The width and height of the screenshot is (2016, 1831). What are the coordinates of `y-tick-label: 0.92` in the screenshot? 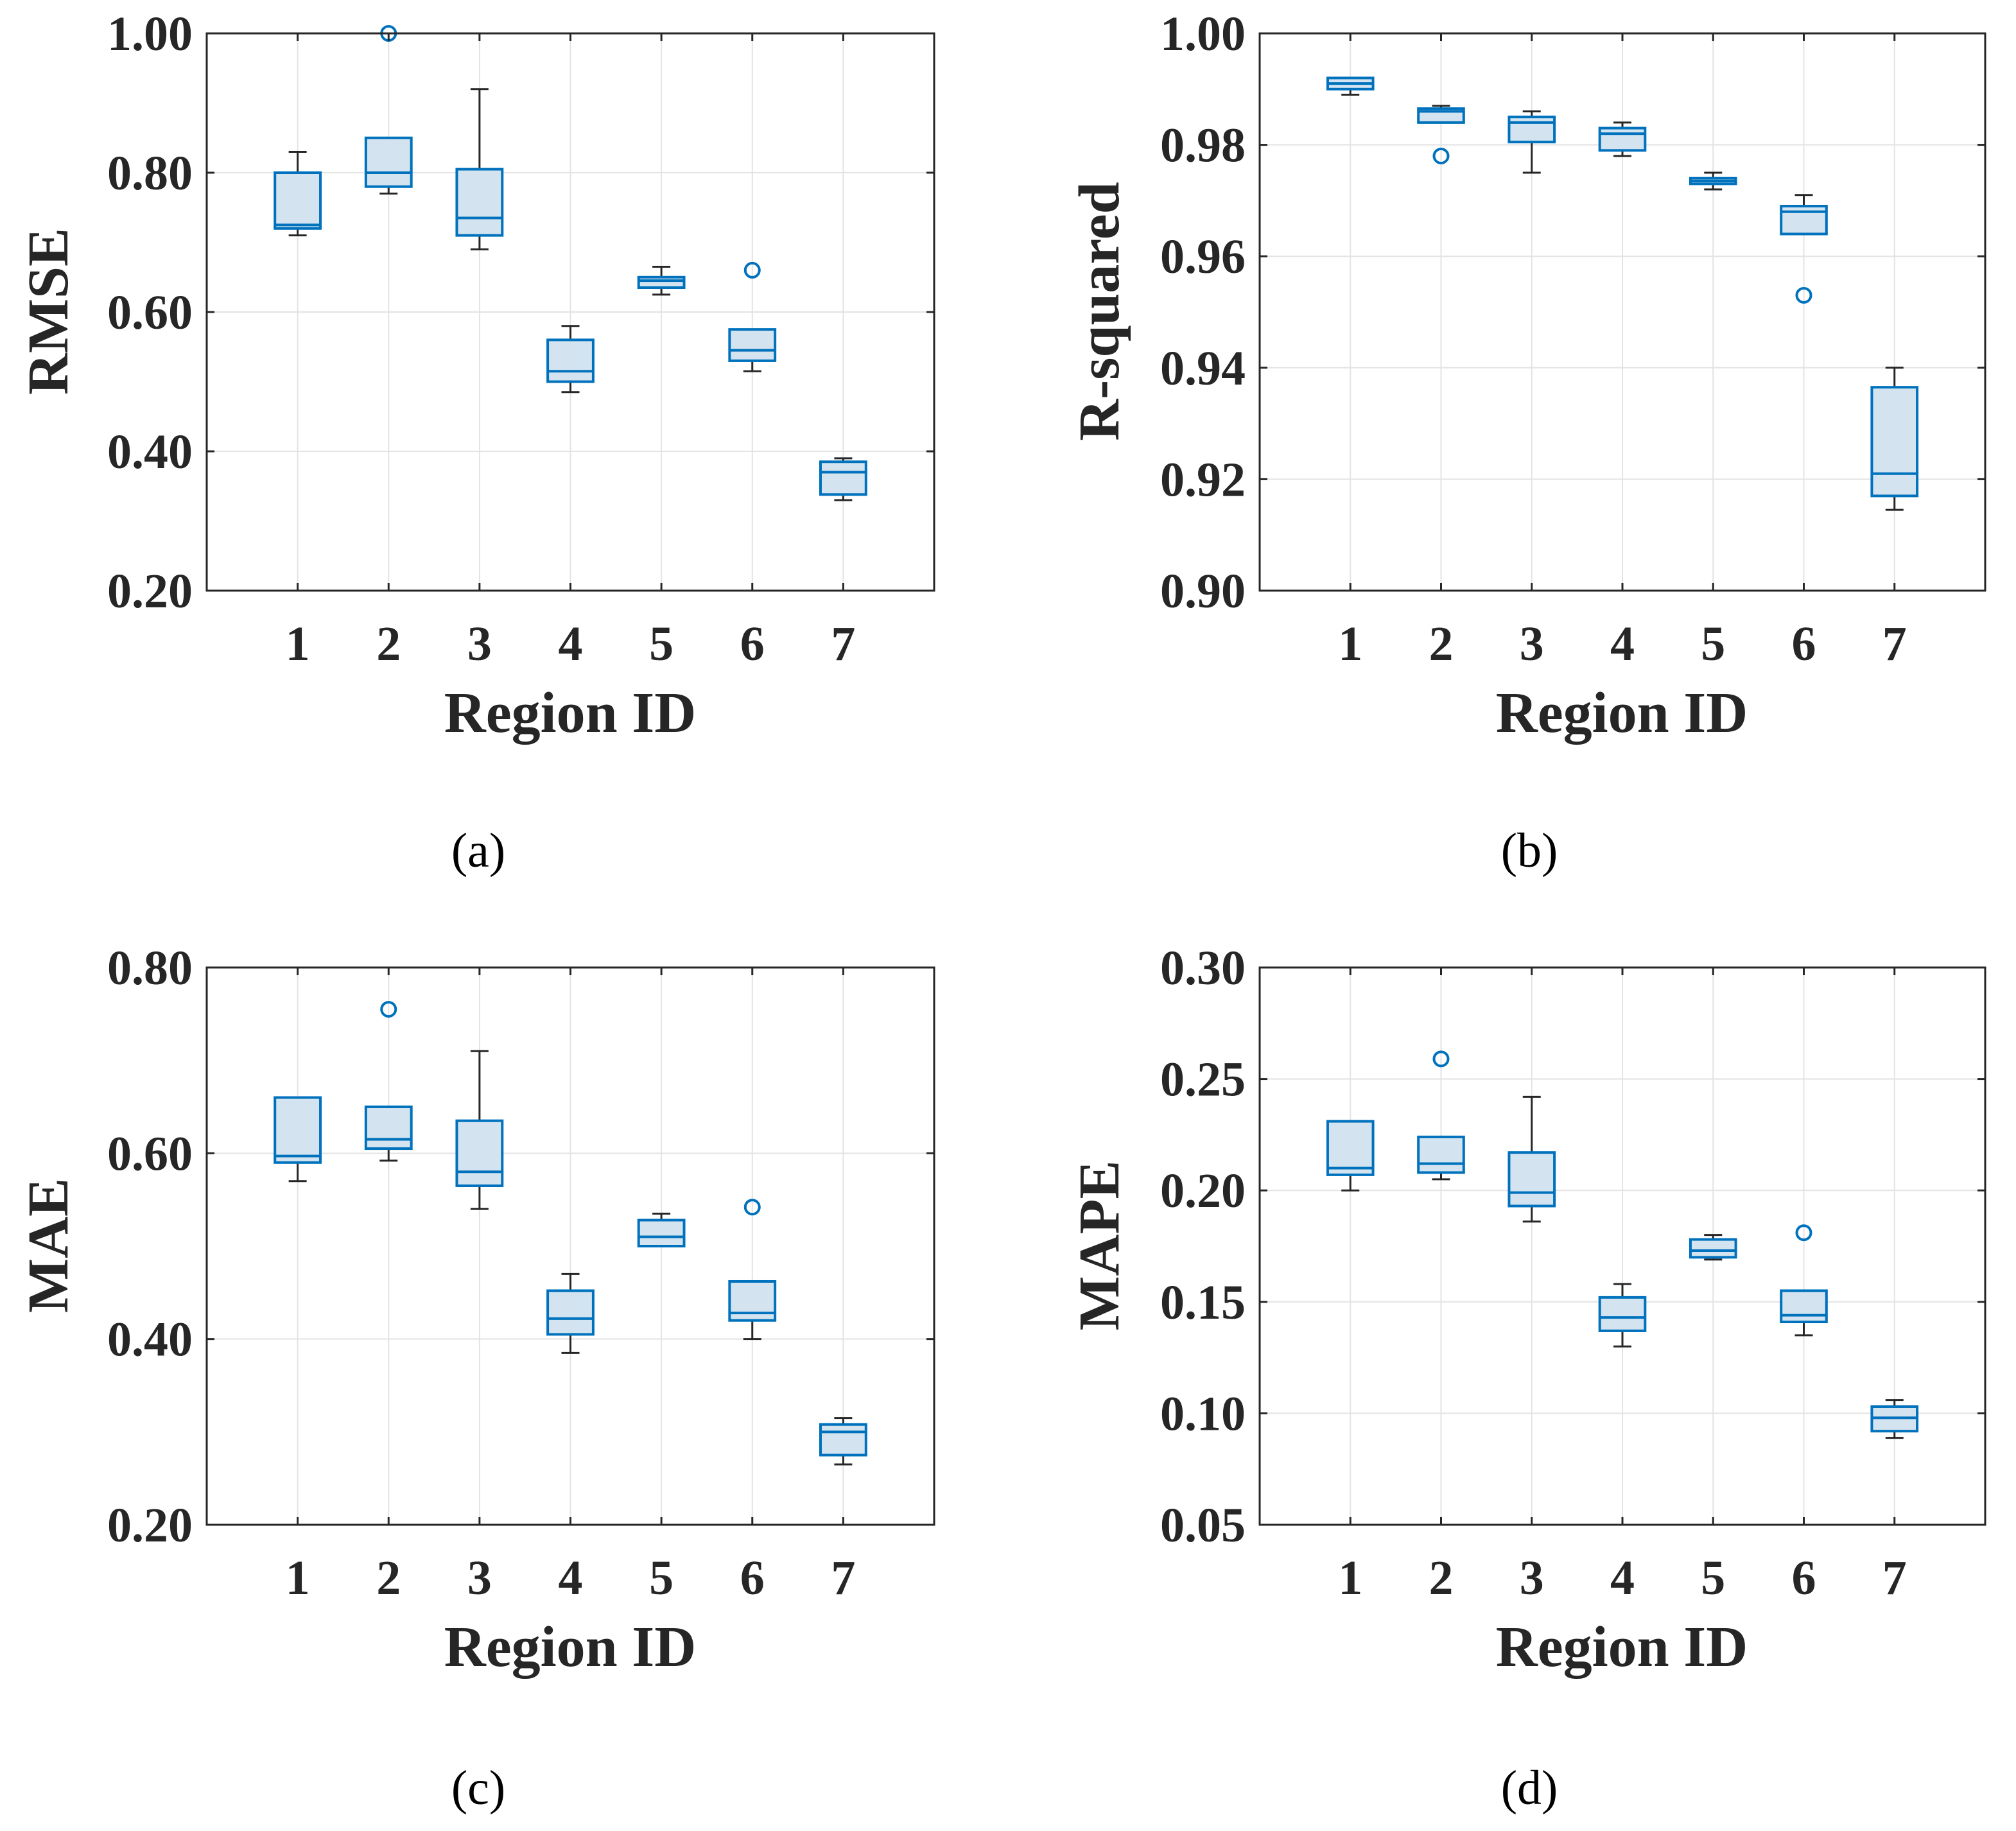 It's located at (1203, 480).